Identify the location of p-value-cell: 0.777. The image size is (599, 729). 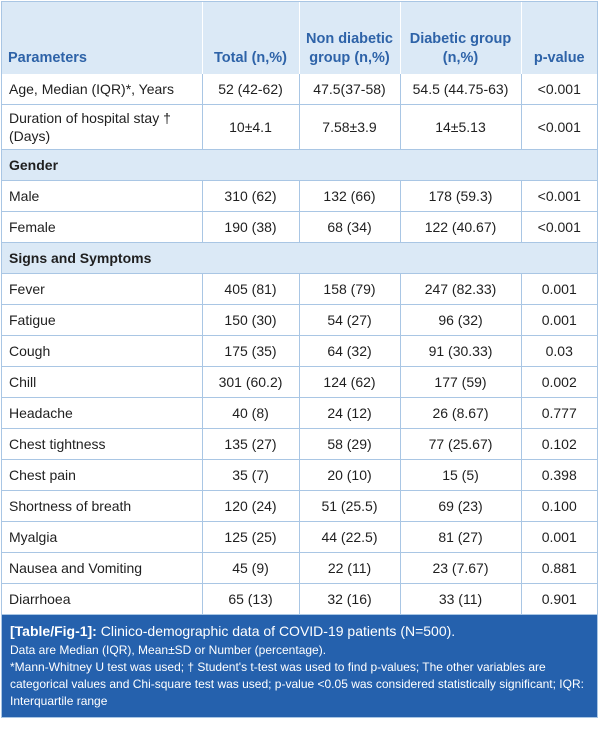
(559, 413).